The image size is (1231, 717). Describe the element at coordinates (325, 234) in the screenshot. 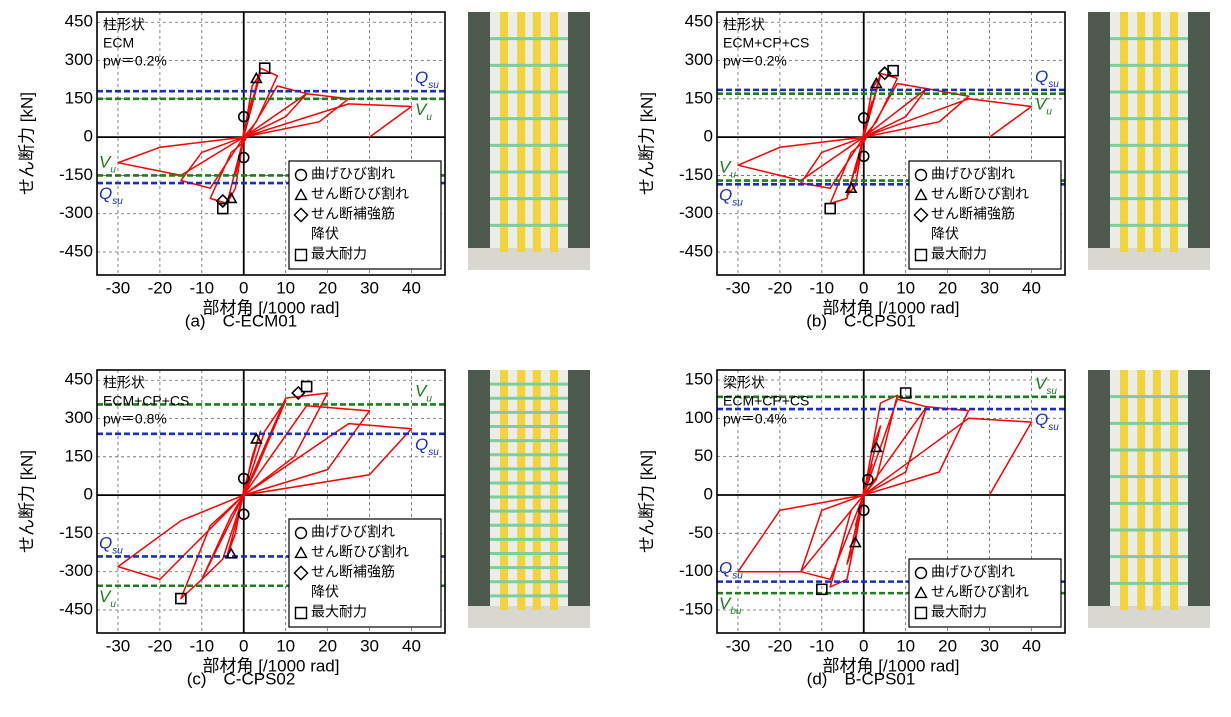

I see `legend-label: 降伏` at that location.